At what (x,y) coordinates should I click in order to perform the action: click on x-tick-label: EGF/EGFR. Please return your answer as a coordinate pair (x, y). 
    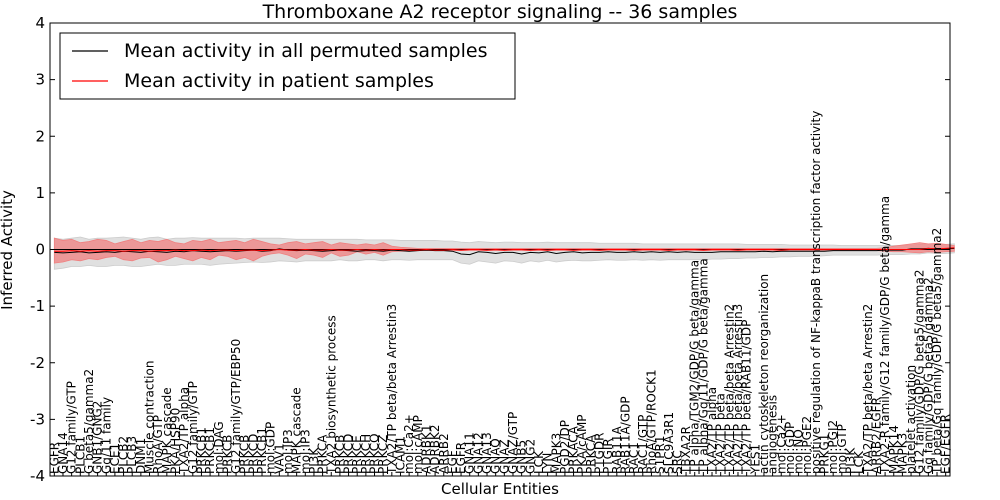
    Looking at the image, I should click on (946, 444).